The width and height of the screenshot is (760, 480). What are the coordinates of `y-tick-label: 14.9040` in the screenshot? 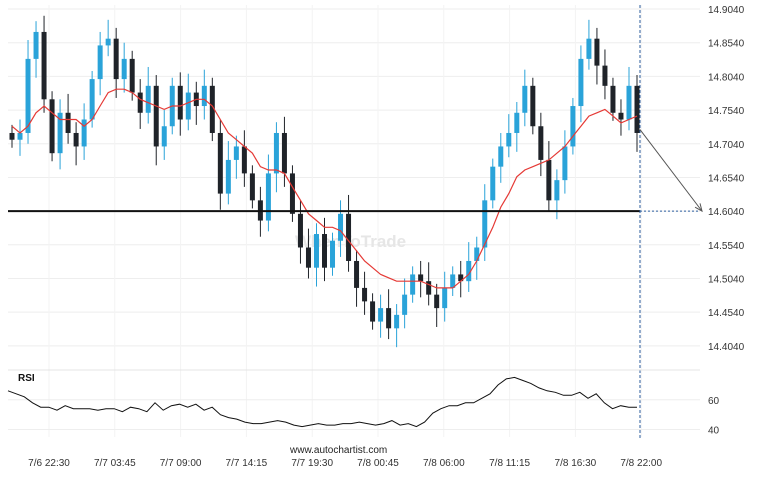 It's located at (726, 10).